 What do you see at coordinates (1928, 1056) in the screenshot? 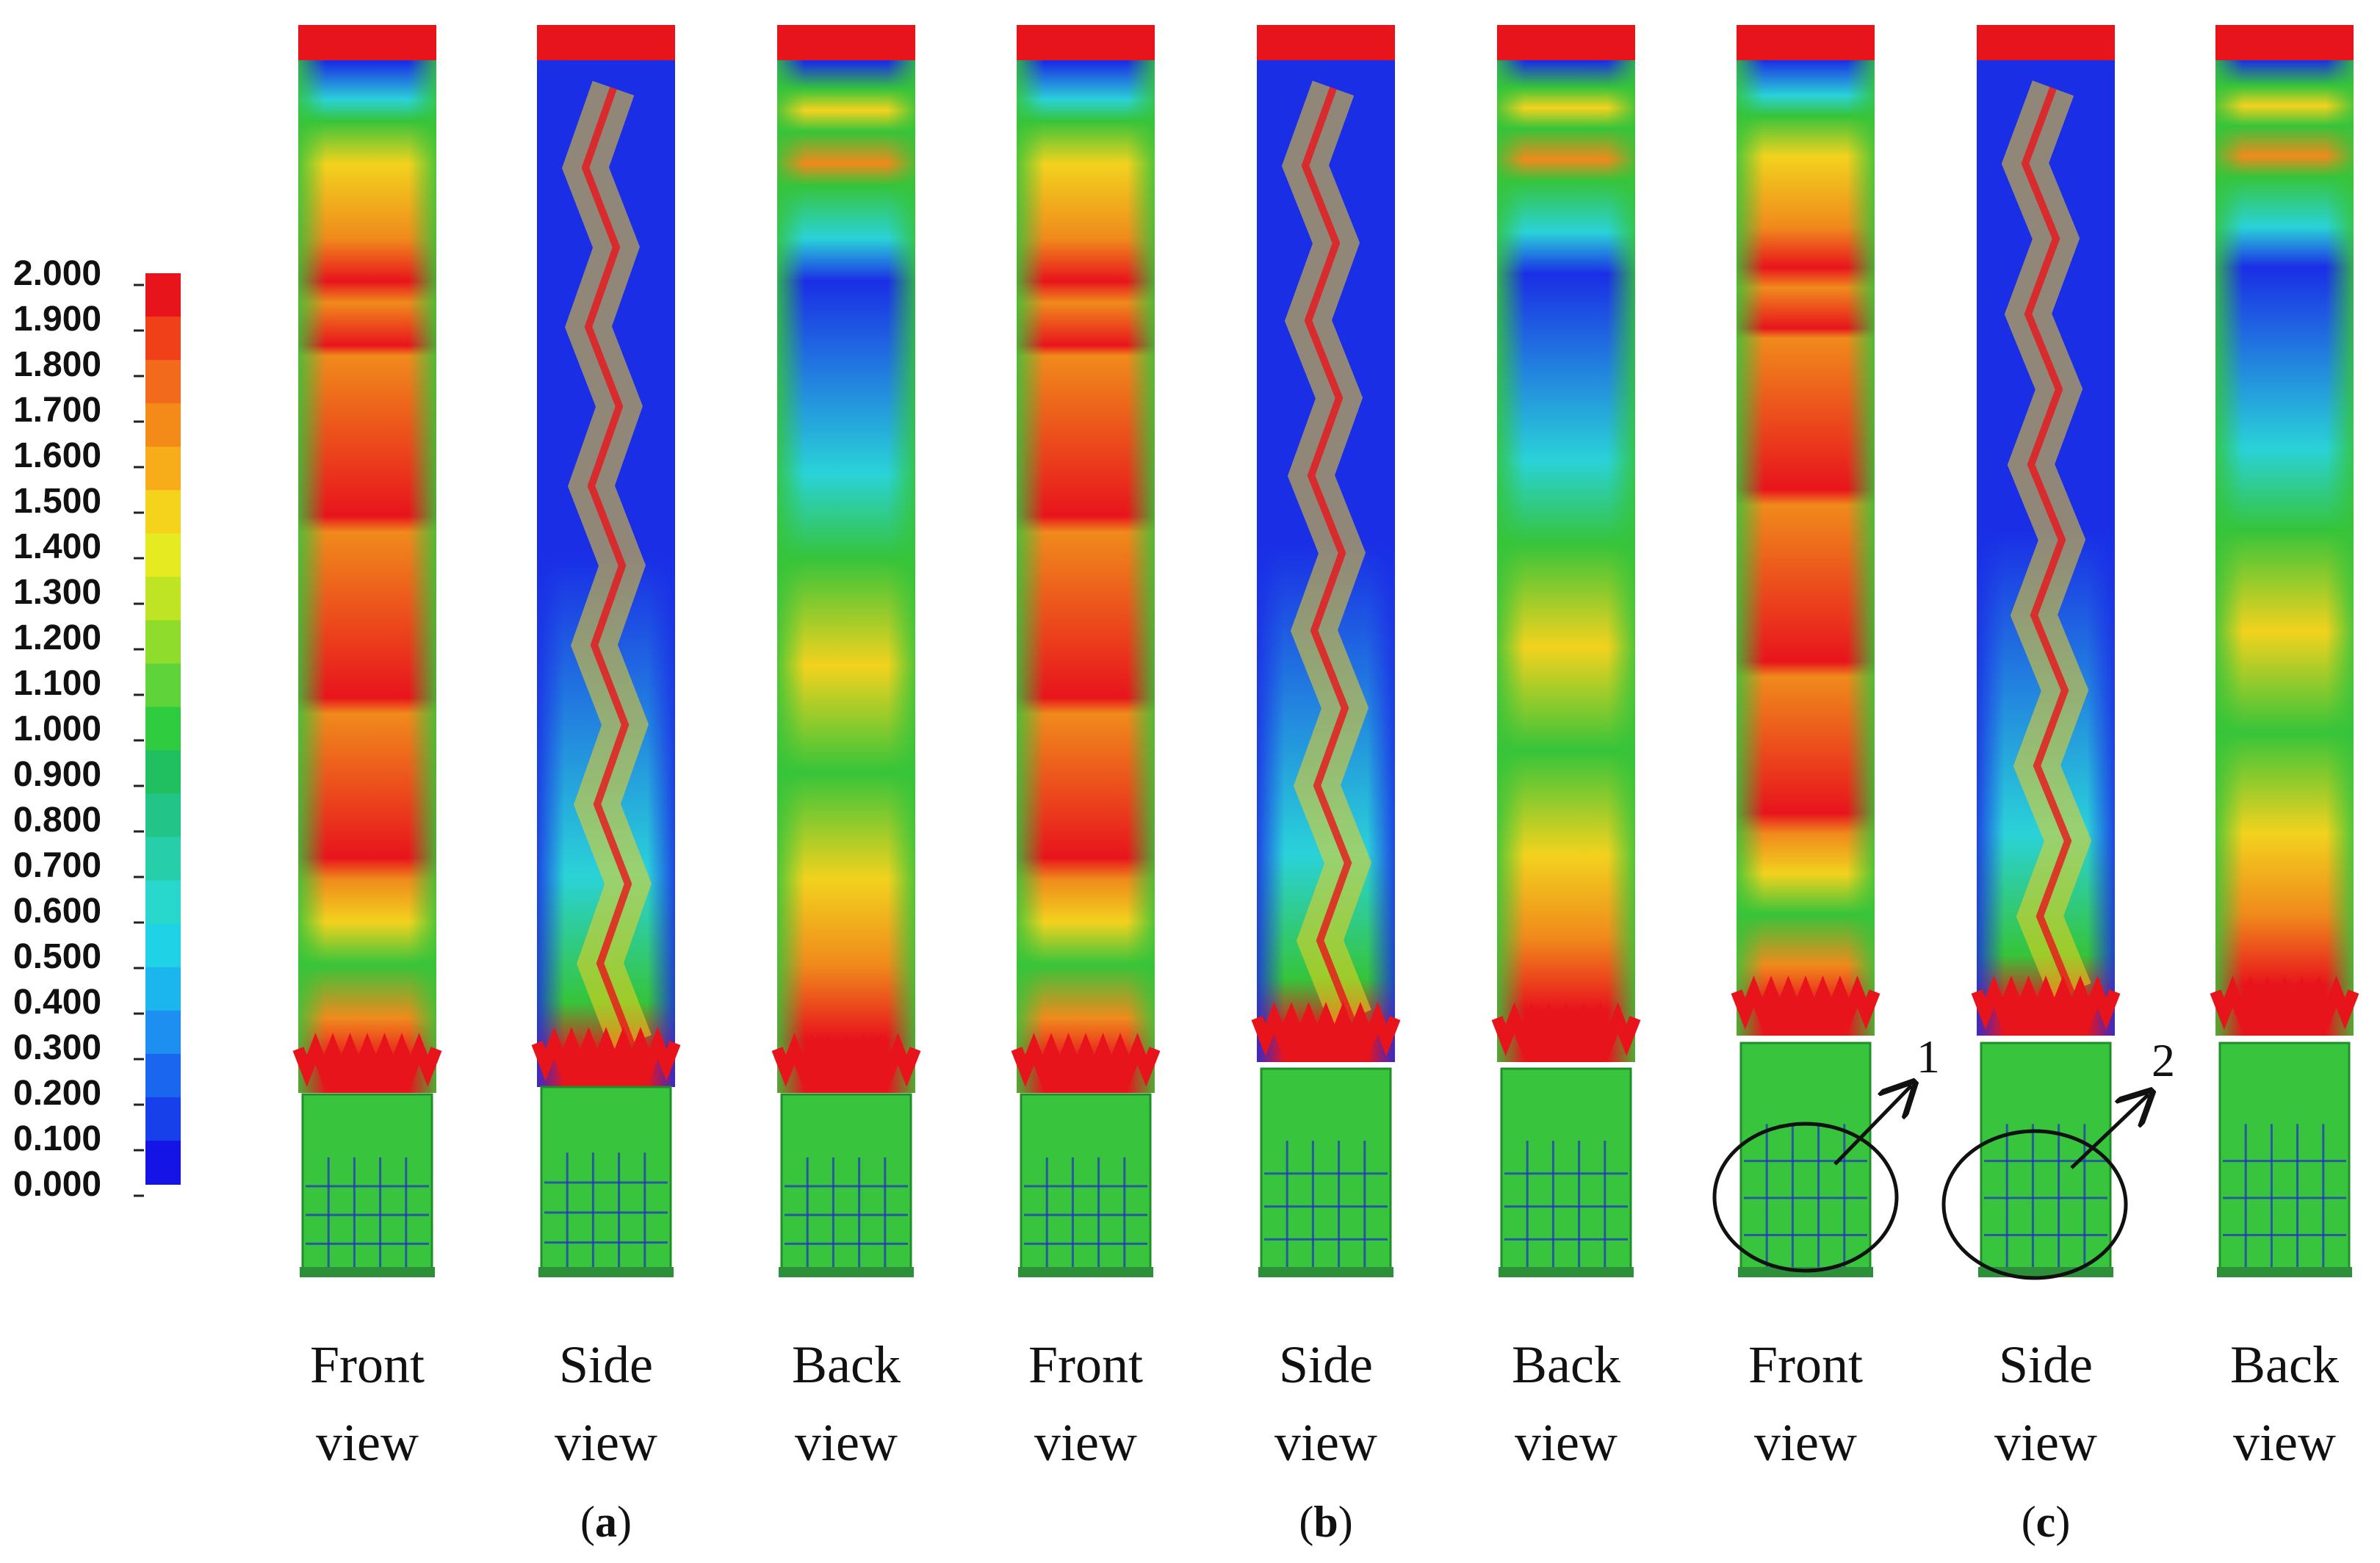
I see `callout-number: 1` at bounding box center [1928, 1056].